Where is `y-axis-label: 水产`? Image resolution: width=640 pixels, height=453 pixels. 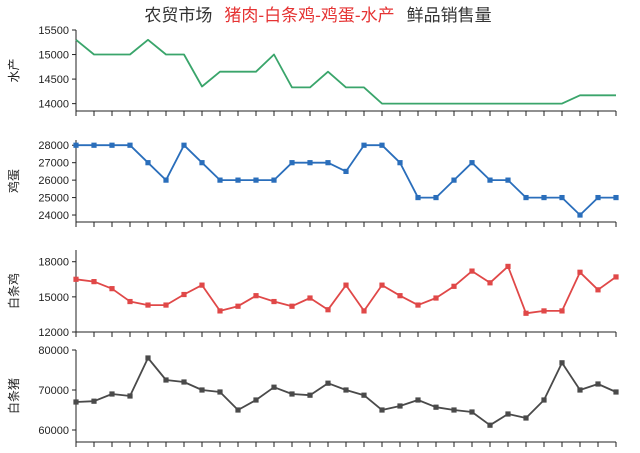 y-axis-label: 水产 is located at coordinates (14, 70).